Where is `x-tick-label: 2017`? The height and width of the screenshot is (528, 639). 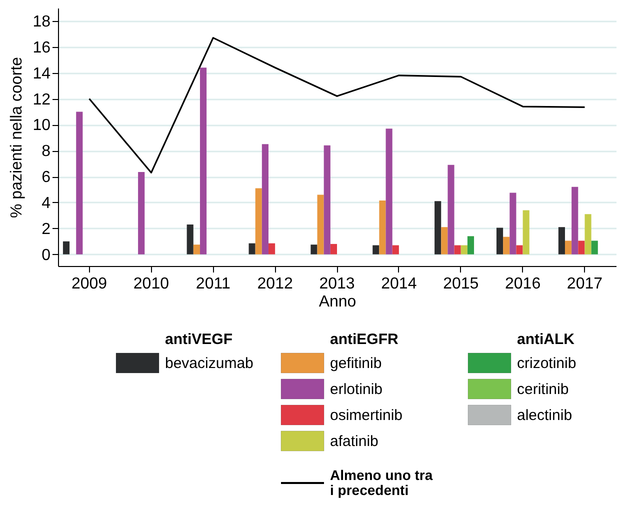
x-tick-label: 2017 is located at coordinates (584, 284).